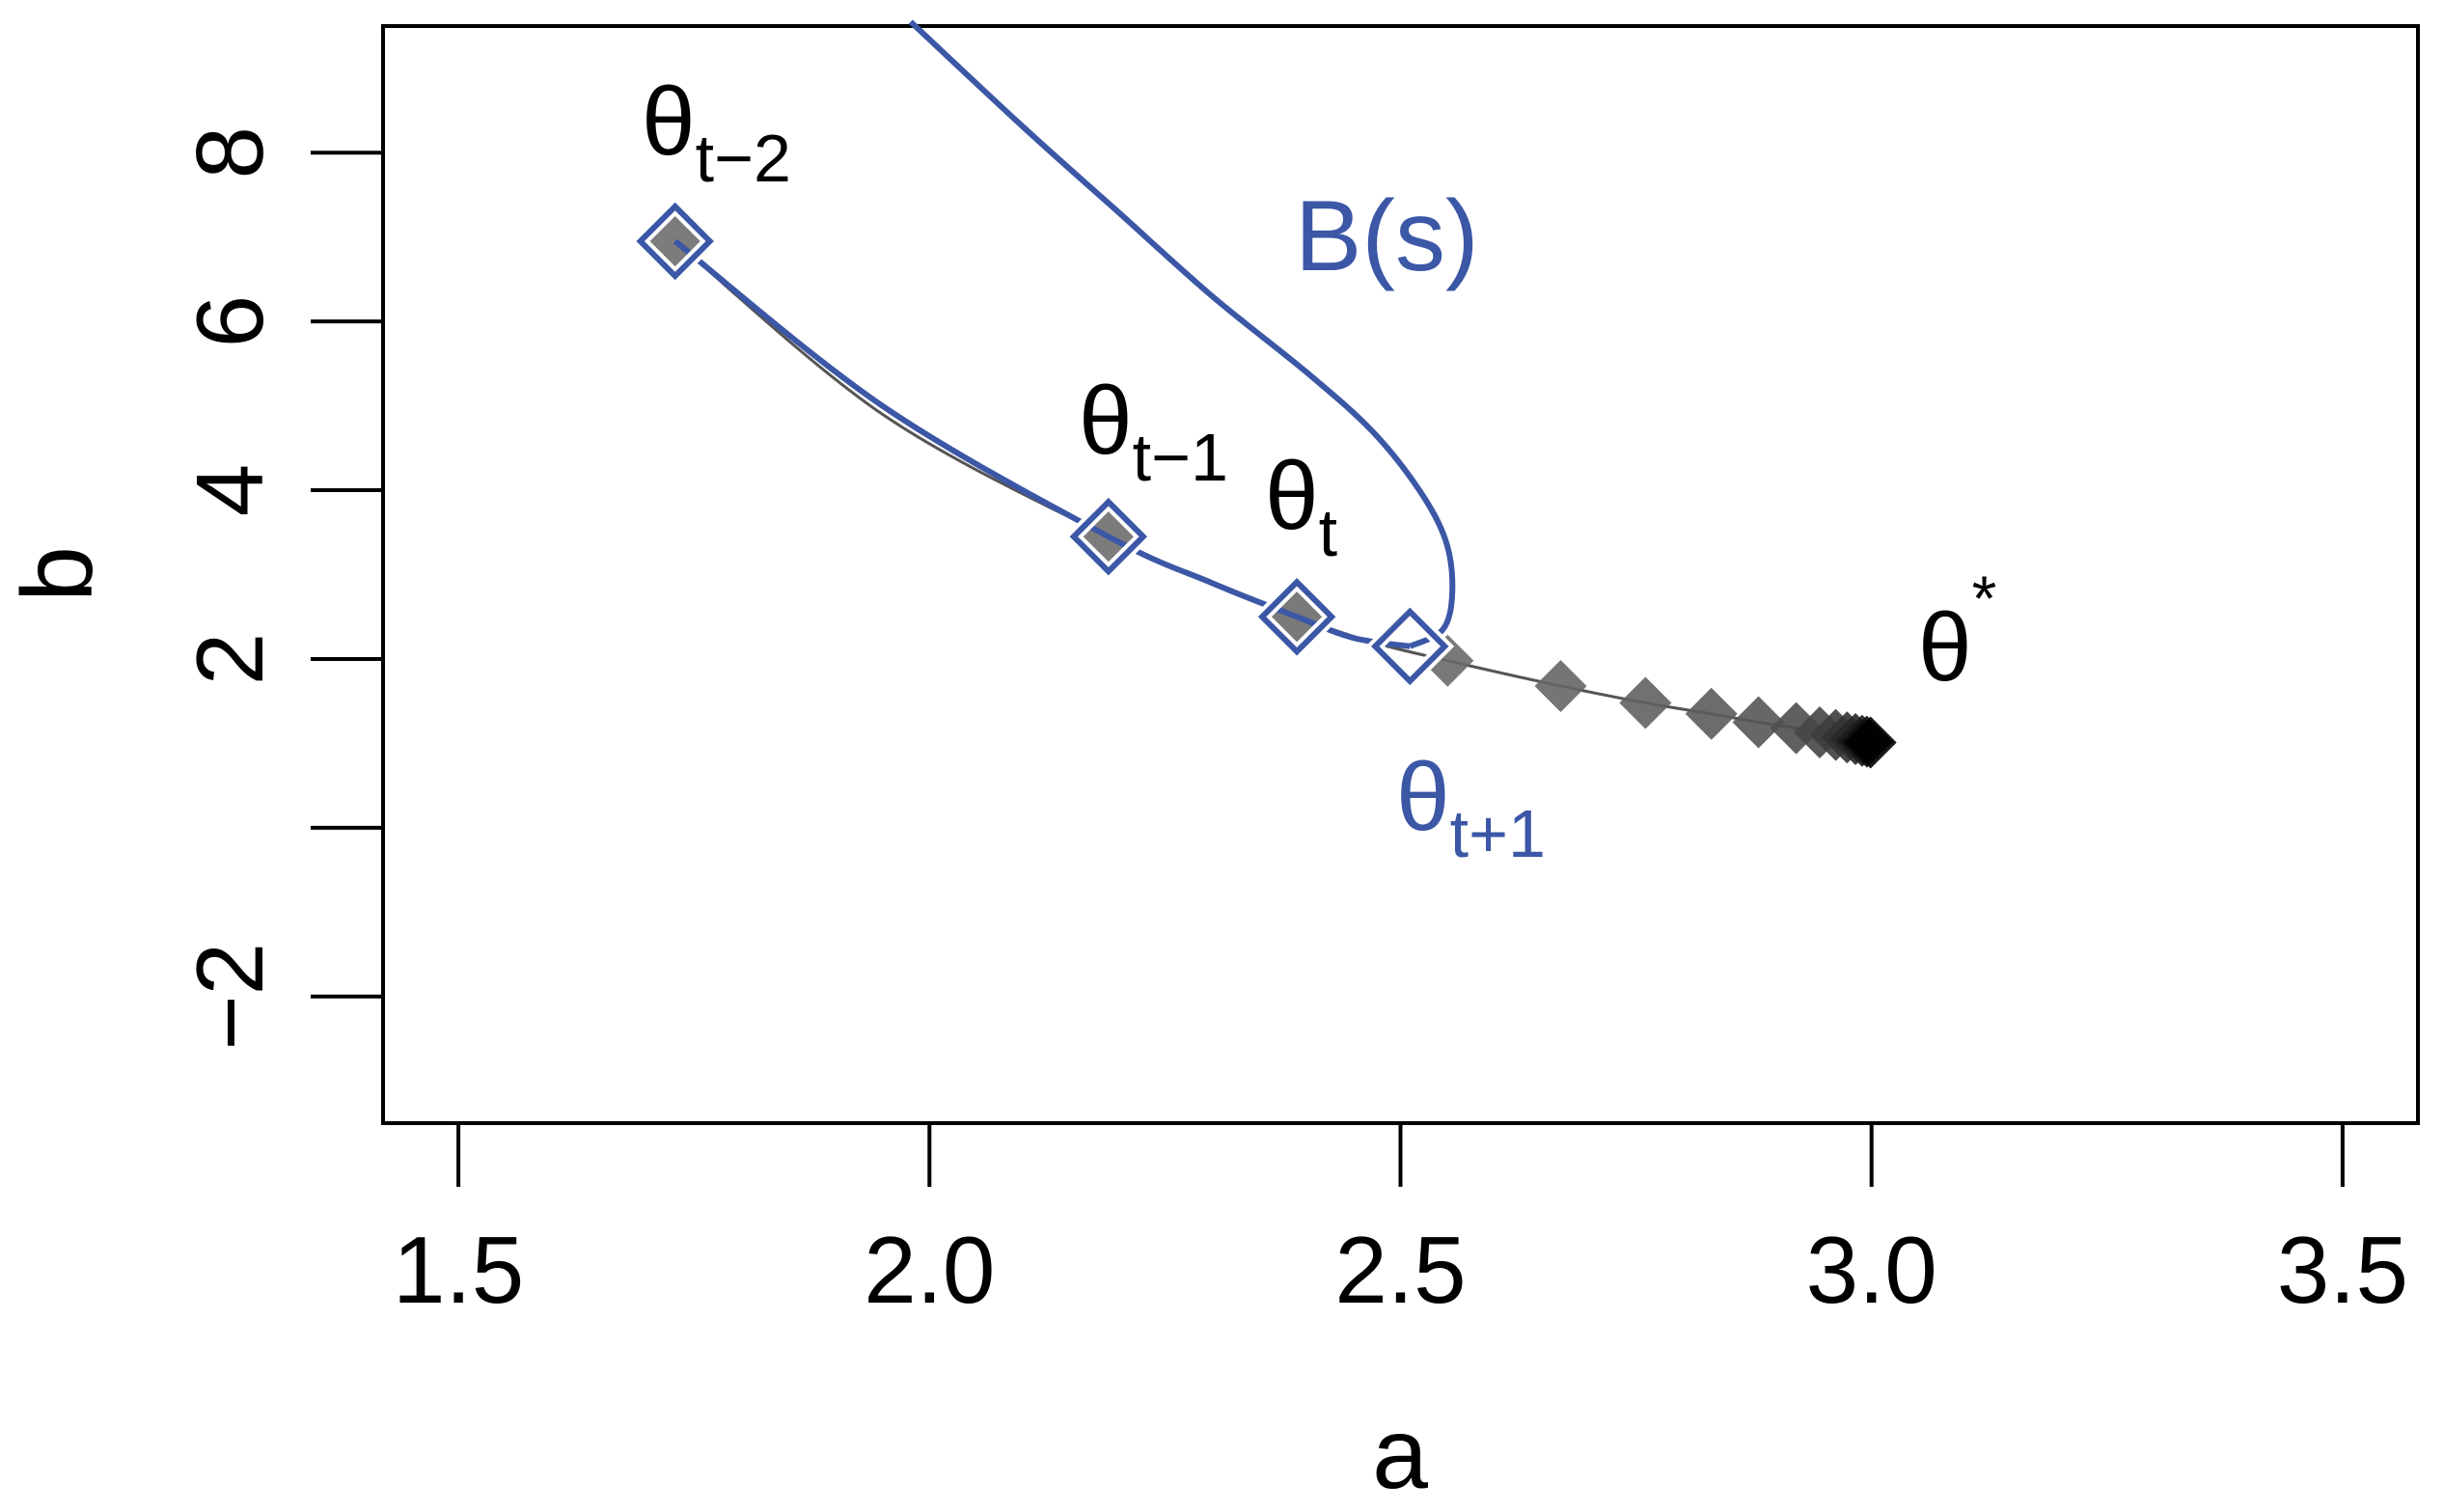 The width and height of the screenshot is (2444, 1512). I want to click on label-theta-t-base: θ, so click(1292, 496).